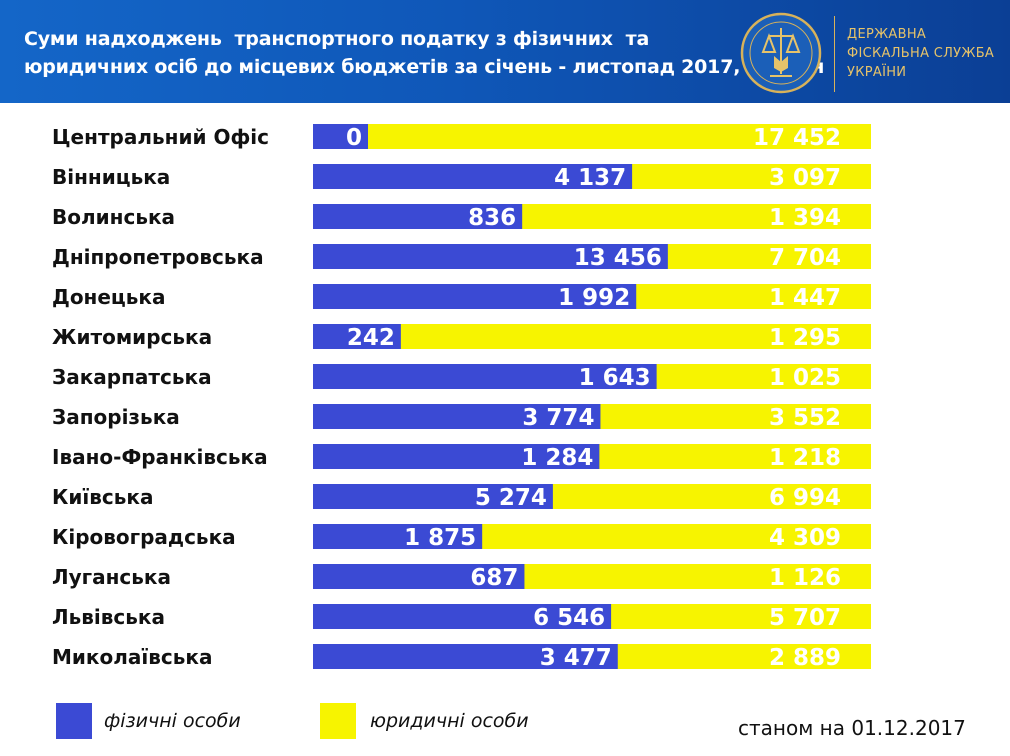  I want to click on data-label-physical: 1 643, so click(615, 378).